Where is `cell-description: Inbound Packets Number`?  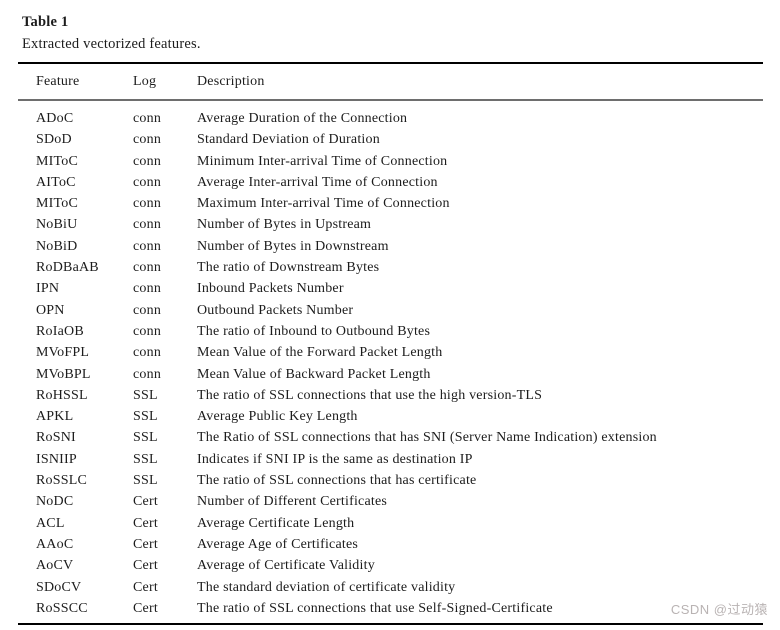 cell-description: Inbound Packets Number is located at coordinates (270, 289).